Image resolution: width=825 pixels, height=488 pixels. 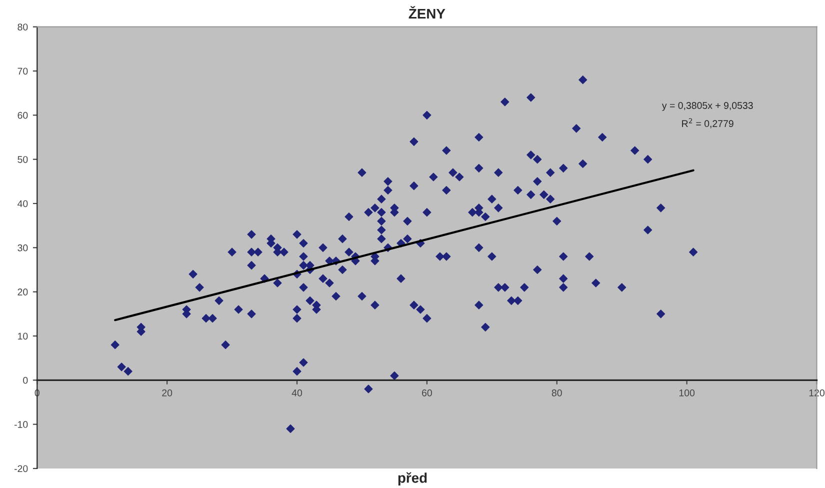 I want to click on x-tick-label: 20, so click(x=167, y=392).